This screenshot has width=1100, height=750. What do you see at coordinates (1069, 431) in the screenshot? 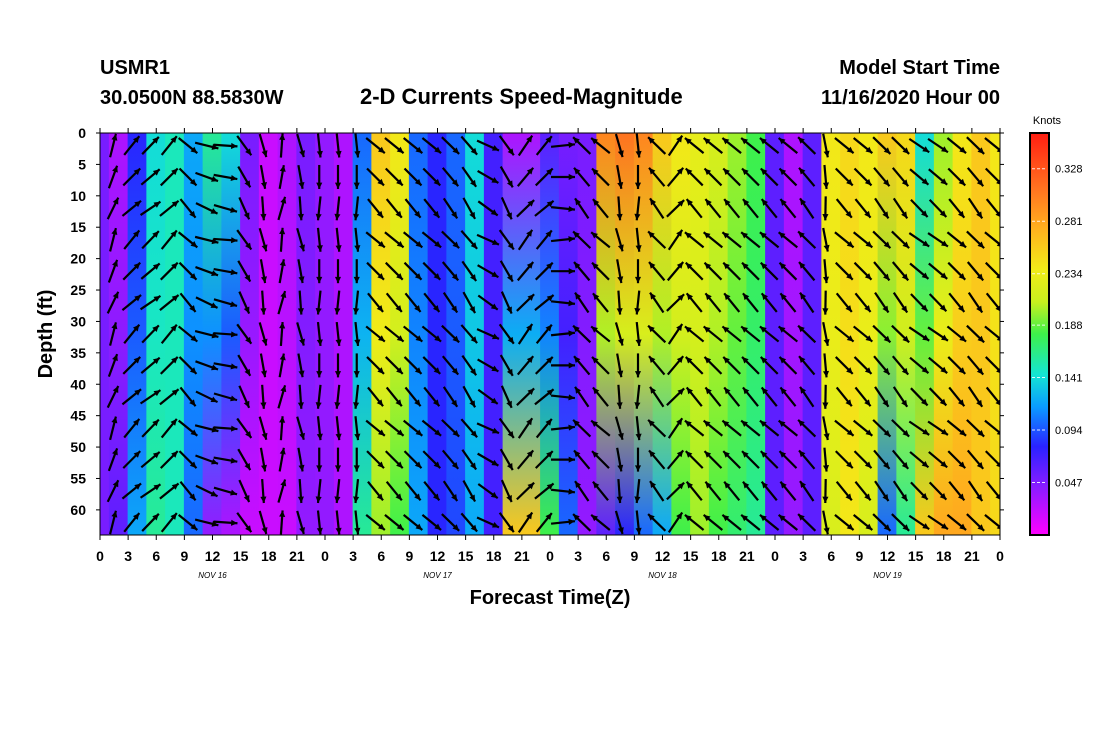
I see `colorbar-tick-label: 0.094` at bounding box center [1069, 431].